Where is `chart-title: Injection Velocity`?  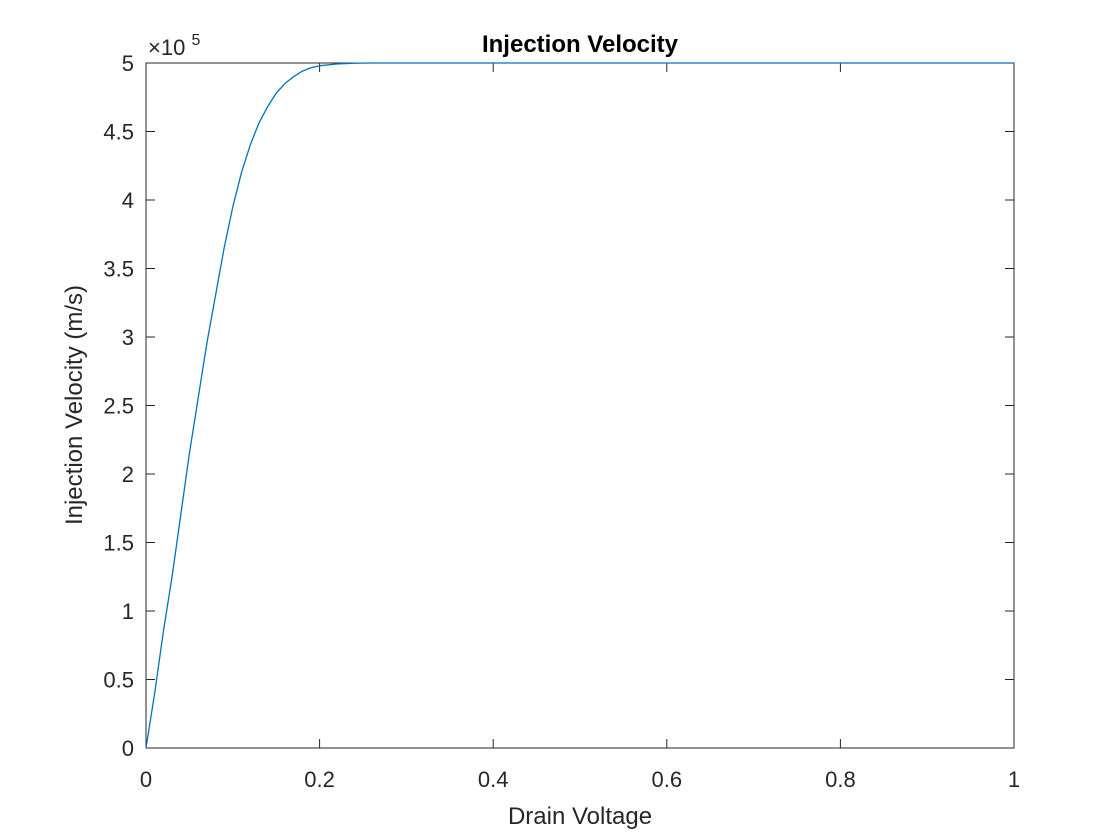
chart-title: Injection Velocity is located at coordinates (580, 44).